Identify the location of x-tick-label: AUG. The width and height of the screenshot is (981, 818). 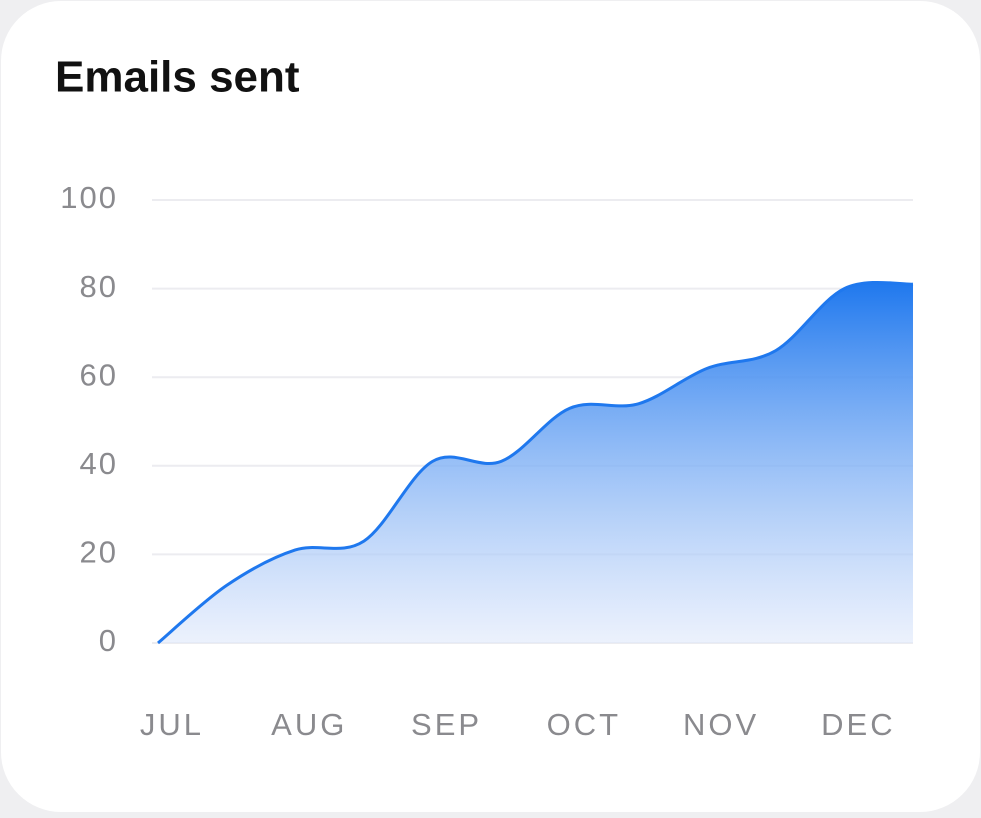
(309, 724).